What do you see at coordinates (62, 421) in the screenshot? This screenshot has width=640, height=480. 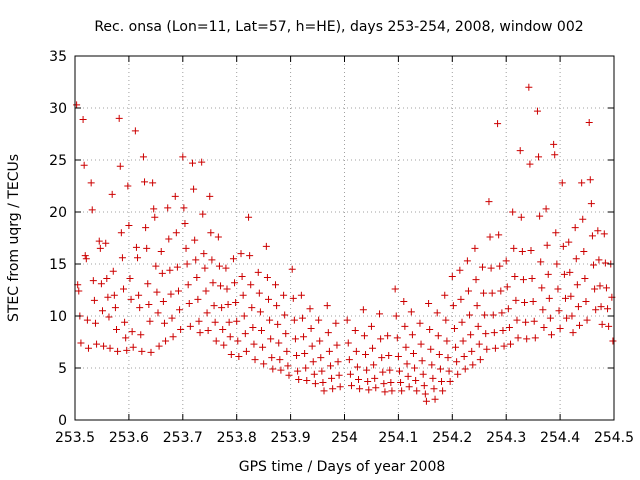 I see `y-tick-label: 0` at bounding box center [62, 421].